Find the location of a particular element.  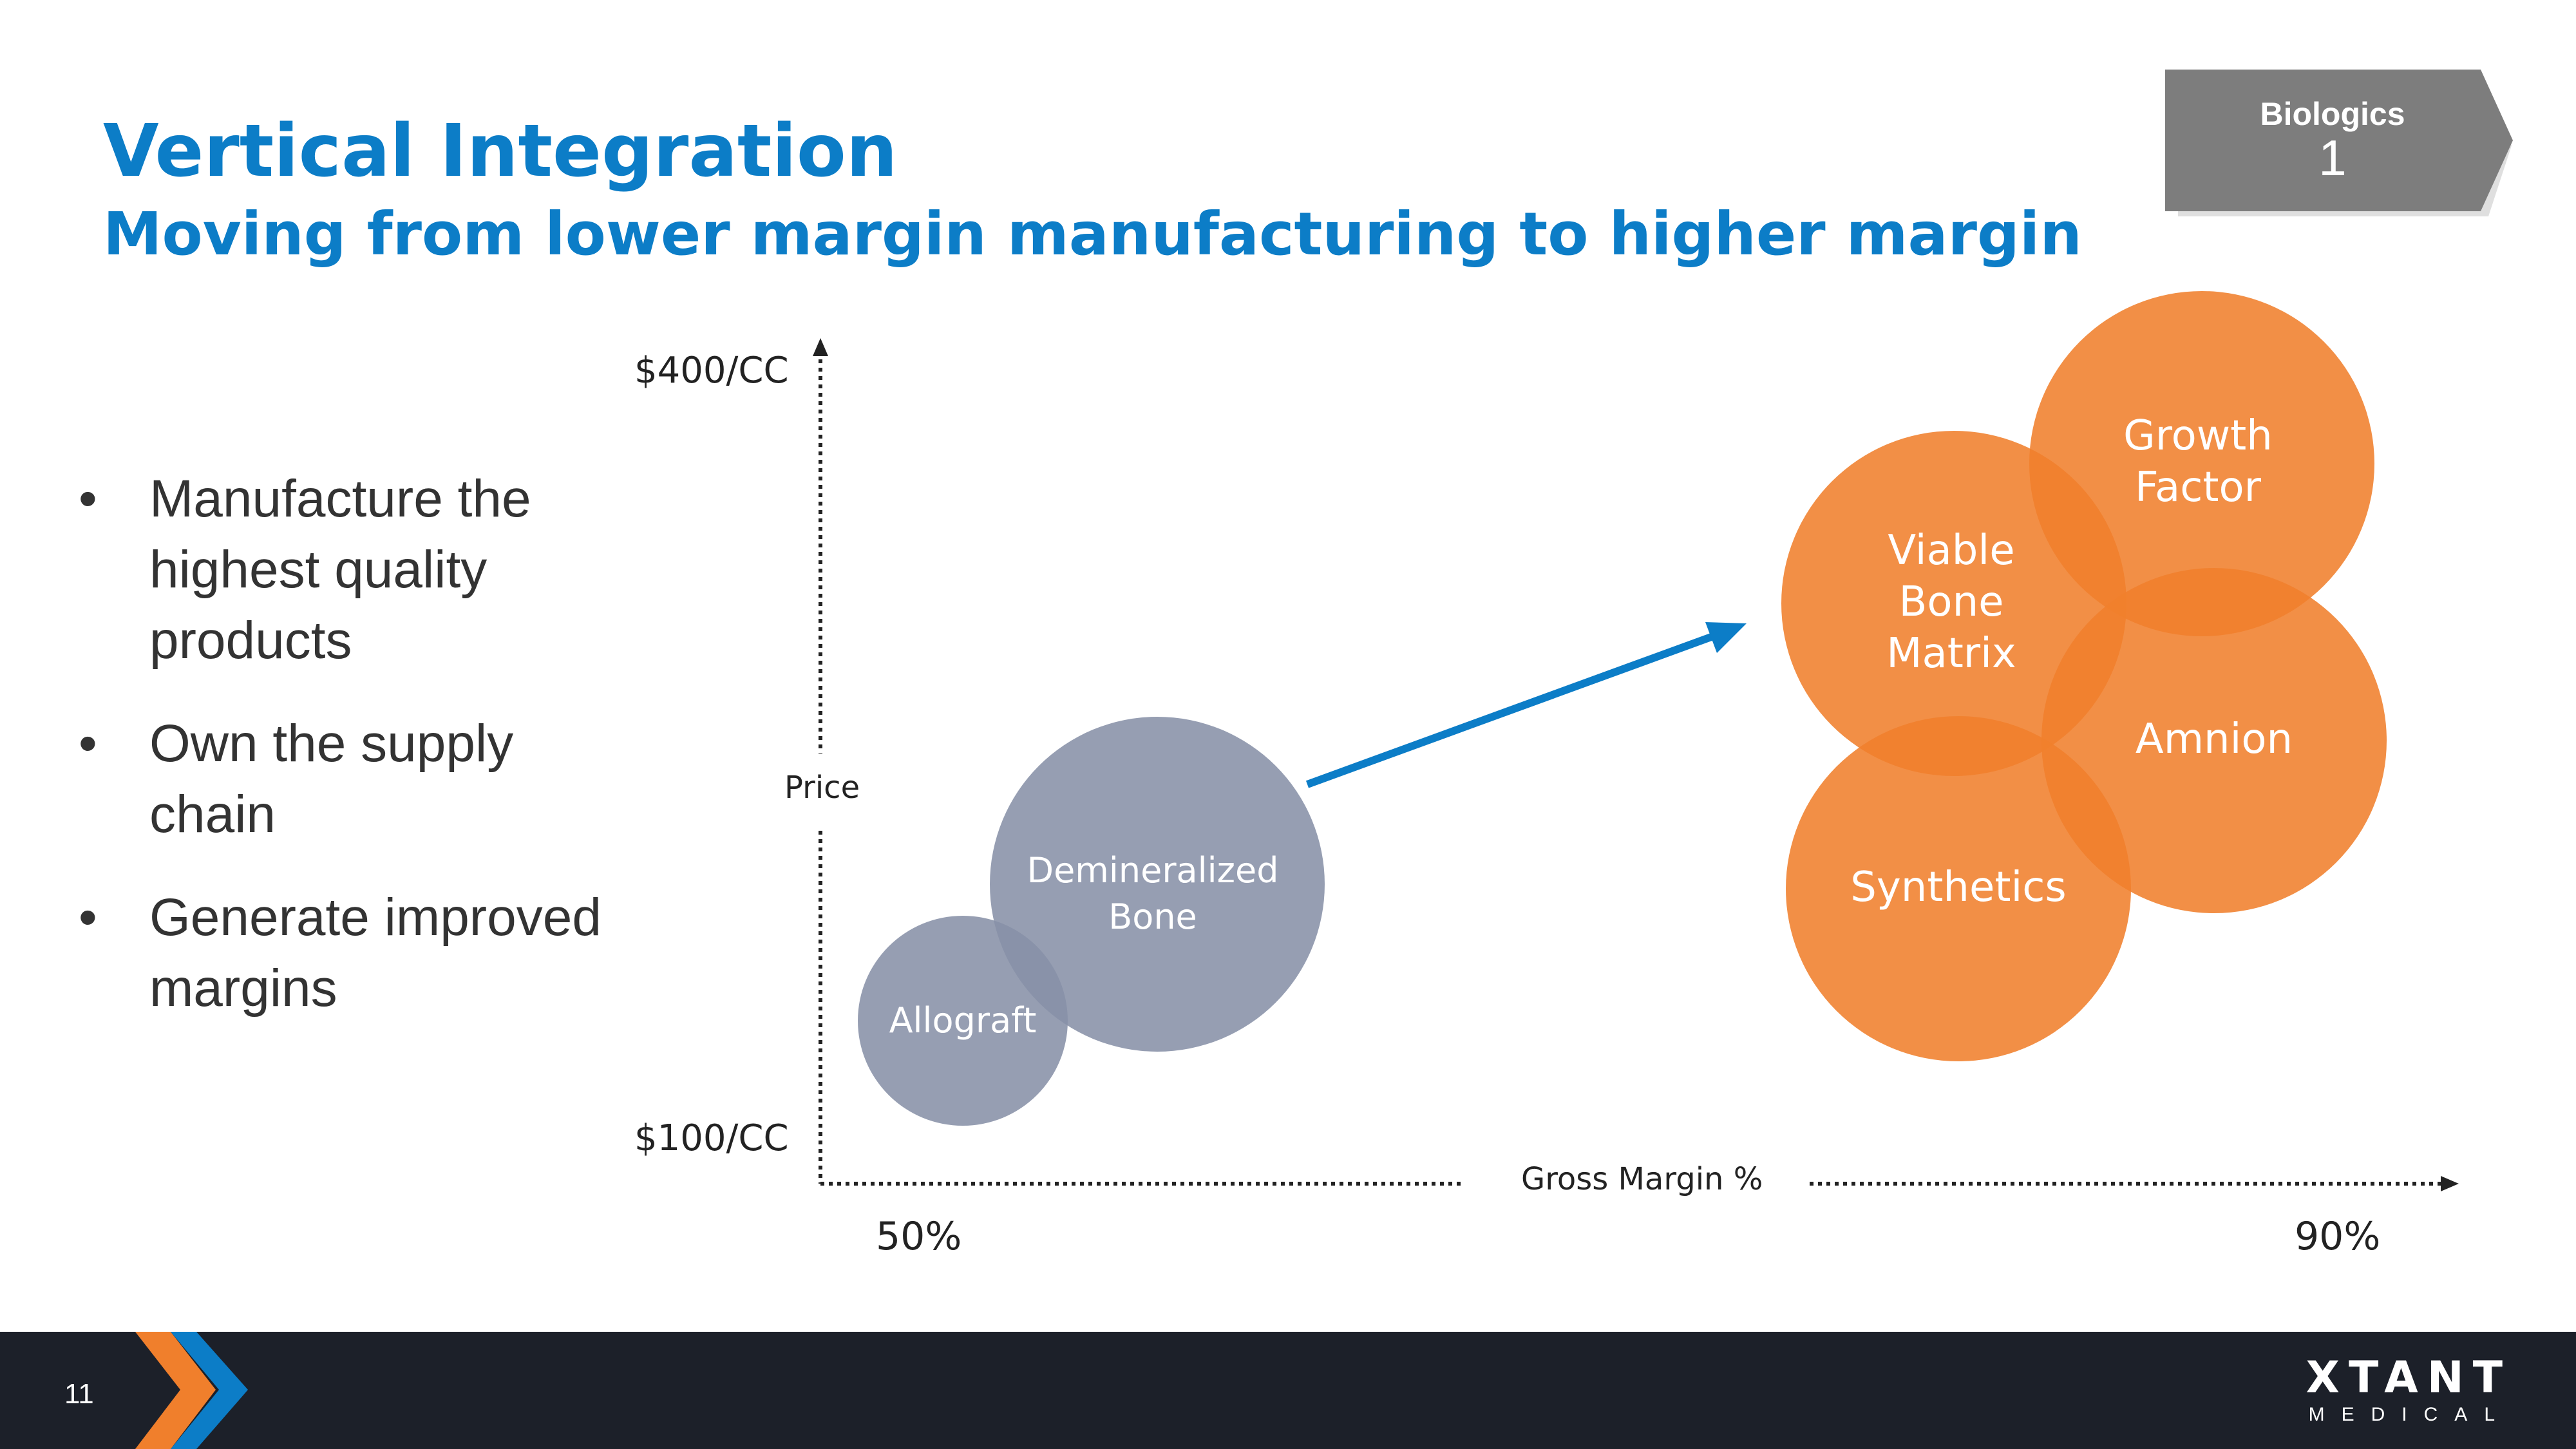

bubble-demineralized-bone is located at coordinates (1157, 884).